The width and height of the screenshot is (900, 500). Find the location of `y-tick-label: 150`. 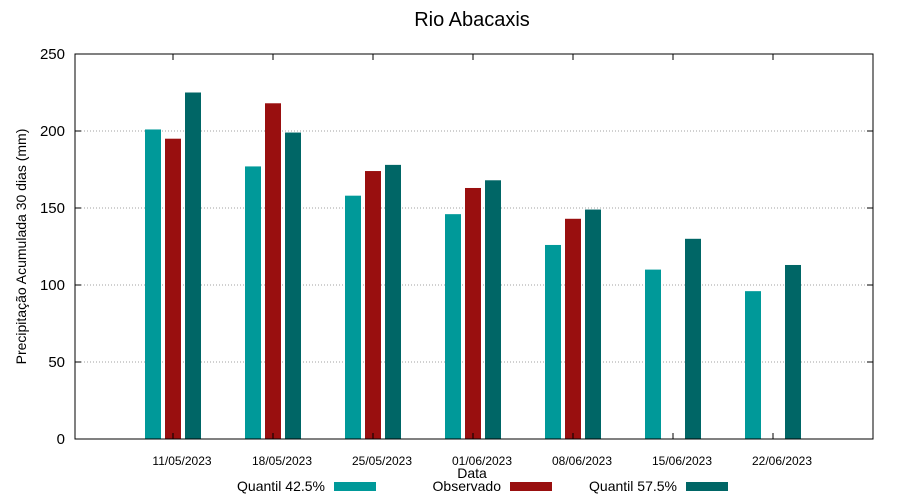

y-tick-label: 150 is located at coordinates (52, 208).